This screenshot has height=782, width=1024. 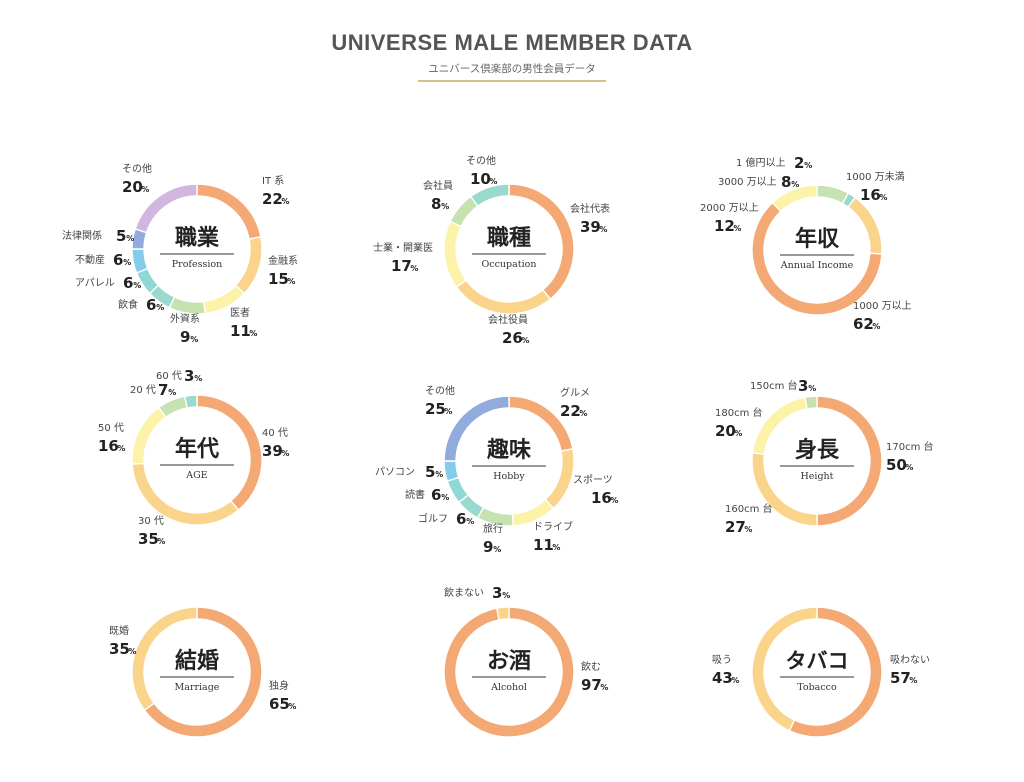 What do you see at coordinates (722, 660) in the screenshot?
I see `tobacco-label-text: 吸う` at bounding box center [722, 660].